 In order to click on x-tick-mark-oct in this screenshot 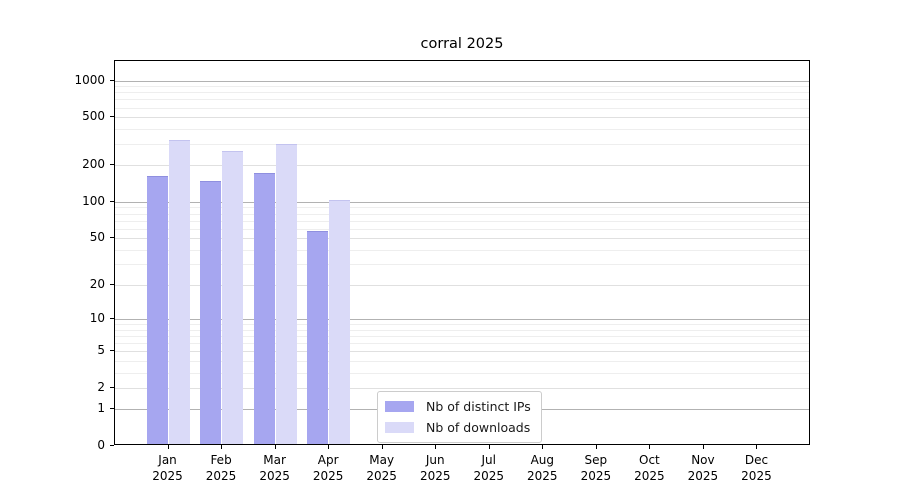, I will do `click(650, 447)`.